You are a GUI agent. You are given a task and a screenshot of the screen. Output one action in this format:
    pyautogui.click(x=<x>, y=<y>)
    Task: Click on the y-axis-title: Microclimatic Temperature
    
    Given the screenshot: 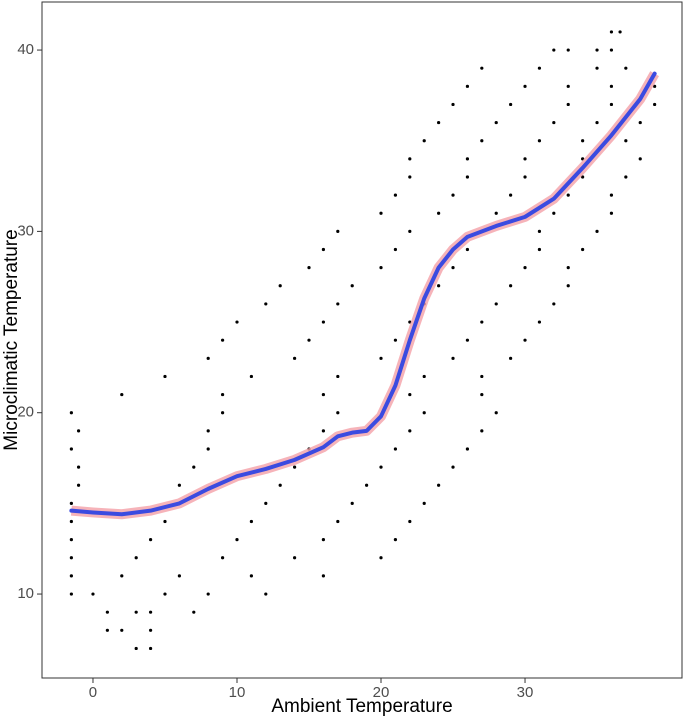 What is the action you would take?
    pyautogui.click(x=11, y=339)
    